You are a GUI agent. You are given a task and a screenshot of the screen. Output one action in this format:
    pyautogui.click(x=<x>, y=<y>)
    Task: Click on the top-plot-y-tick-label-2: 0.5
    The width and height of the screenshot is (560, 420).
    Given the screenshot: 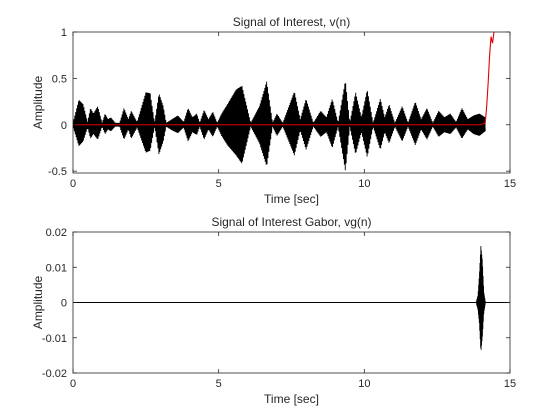 What is the action you would take?
    pyautogui.click(x=59, y=79)
    